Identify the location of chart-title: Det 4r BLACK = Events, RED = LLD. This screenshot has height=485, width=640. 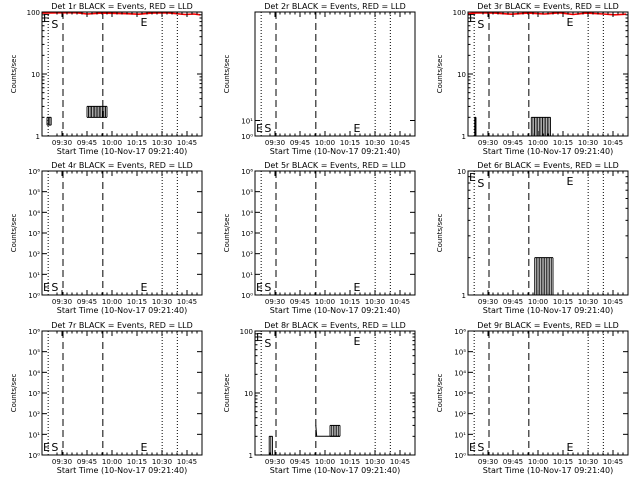
(122, 165).